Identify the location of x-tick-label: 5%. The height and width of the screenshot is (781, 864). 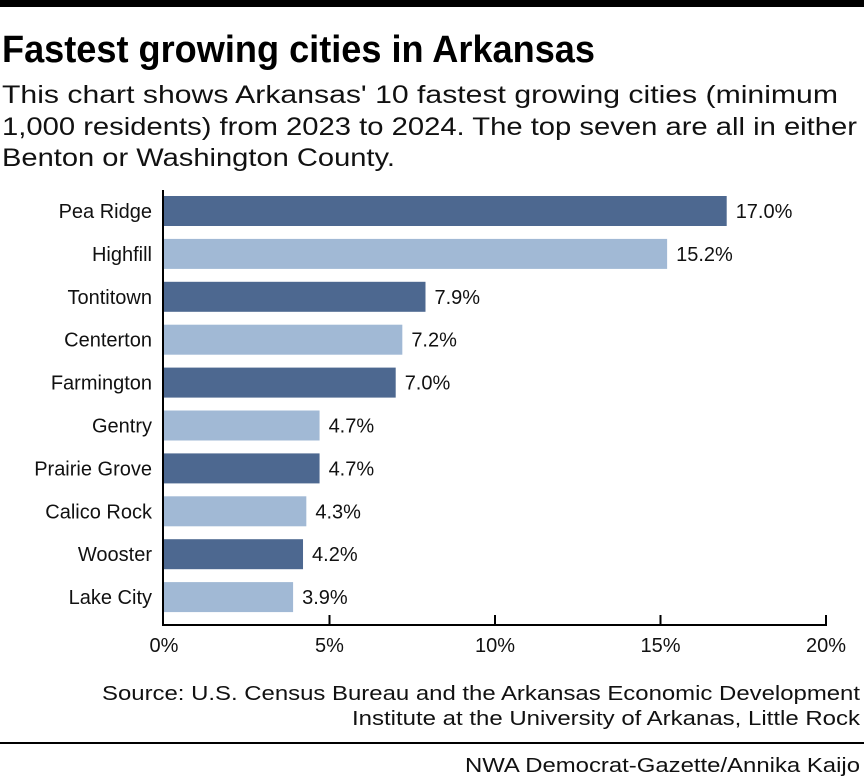
(329, 646).